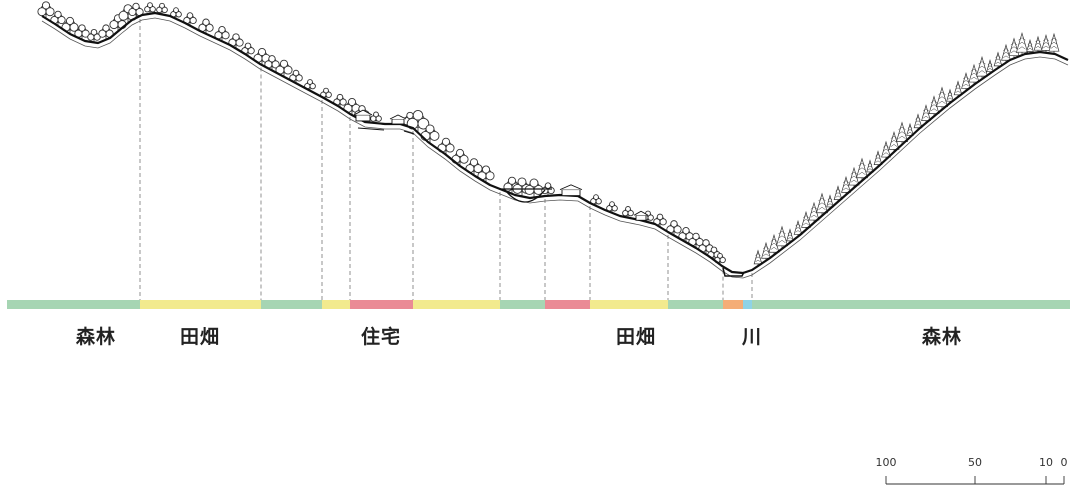 This screenshot has height=487, width=1070. What do you see at coordinates (96, 337) in the screenshot?
I see `label-forest-left: 森林` at bounding box center [96, 337].